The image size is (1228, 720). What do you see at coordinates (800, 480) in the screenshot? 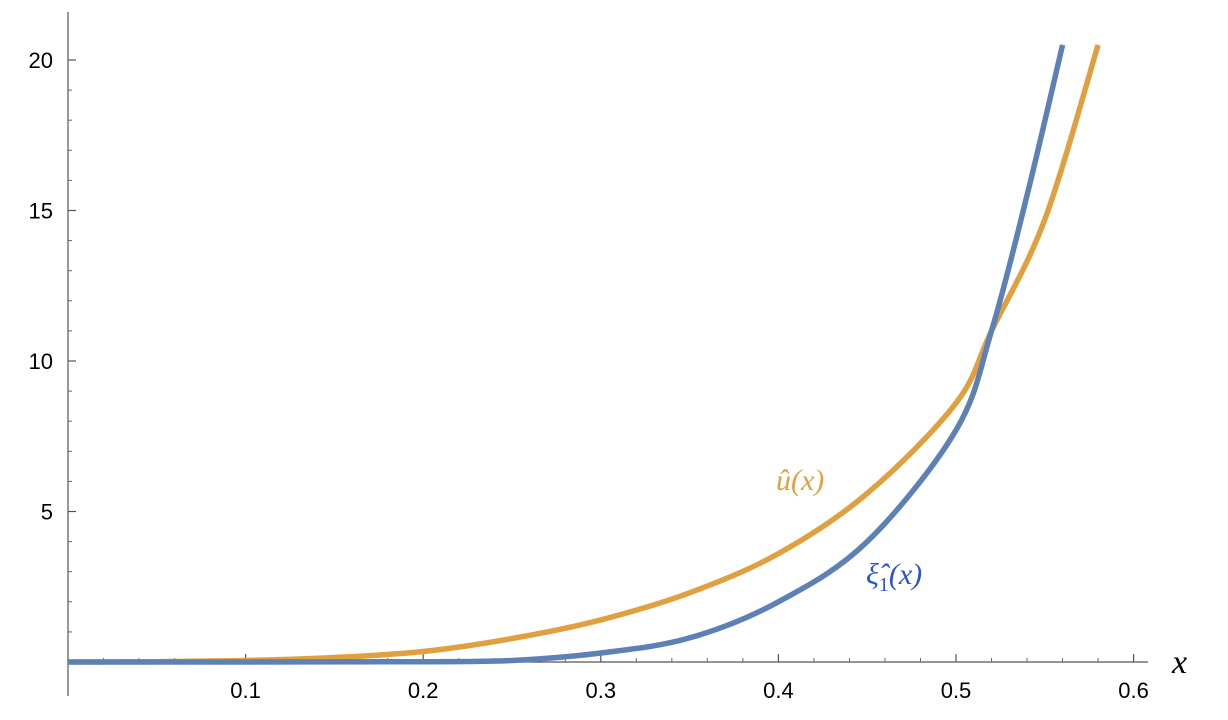
I see `series-label-1: û(x)` at bounding box center [800, 480].